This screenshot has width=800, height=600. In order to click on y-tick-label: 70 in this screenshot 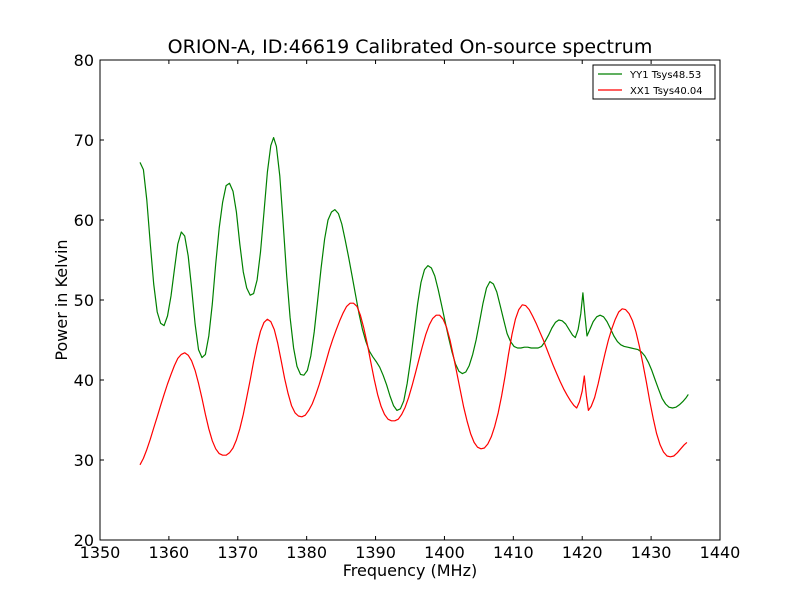, I will do `click(84, 140)`.